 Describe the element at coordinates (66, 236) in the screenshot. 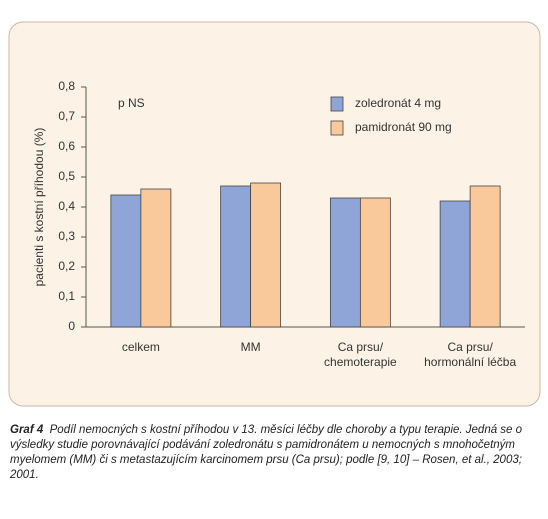

I see `y-tick-label: 0,3` at that location.